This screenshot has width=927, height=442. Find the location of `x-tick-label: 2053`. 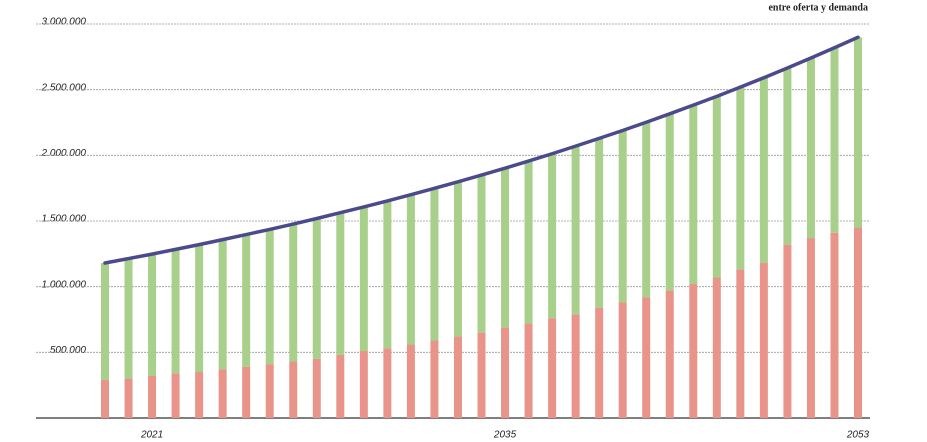

x-tick-label: 2053 is located at coordinates (858, 435).